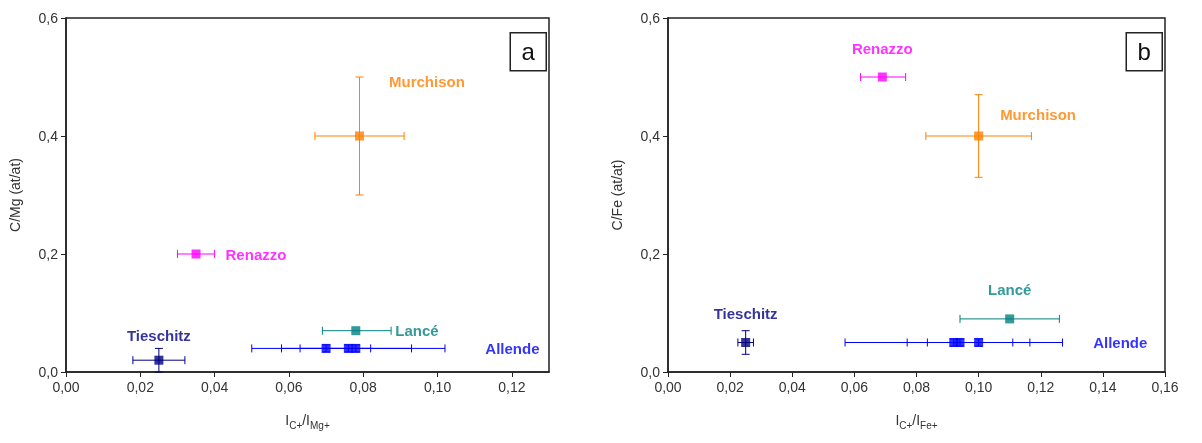 The image size is (1202, 443). I want to click on series-label: Lancé, so click(1010, 290).